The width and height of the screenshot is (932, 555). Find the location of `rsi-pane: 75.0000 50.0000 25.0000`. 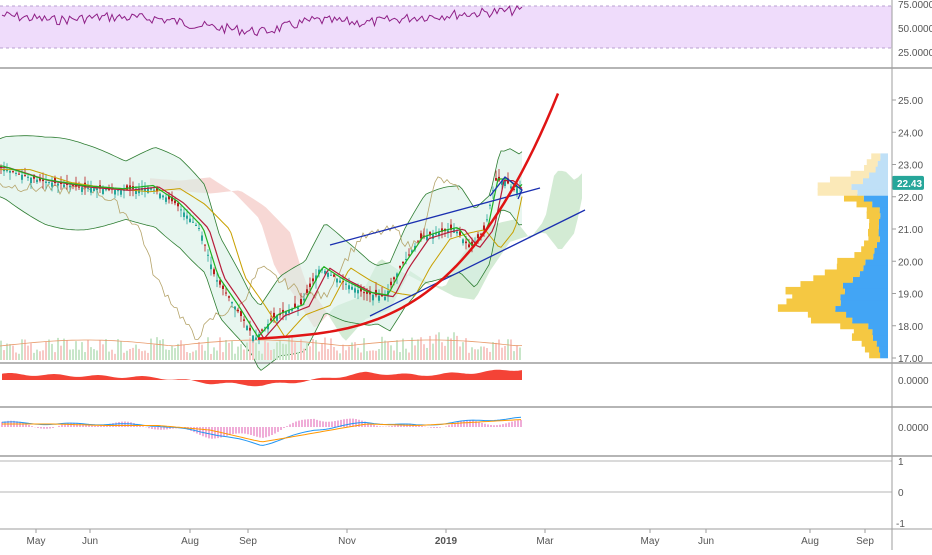

rsi-pane: 75.0000 50.0000 25.0000 is located at coordinates (466, 29).